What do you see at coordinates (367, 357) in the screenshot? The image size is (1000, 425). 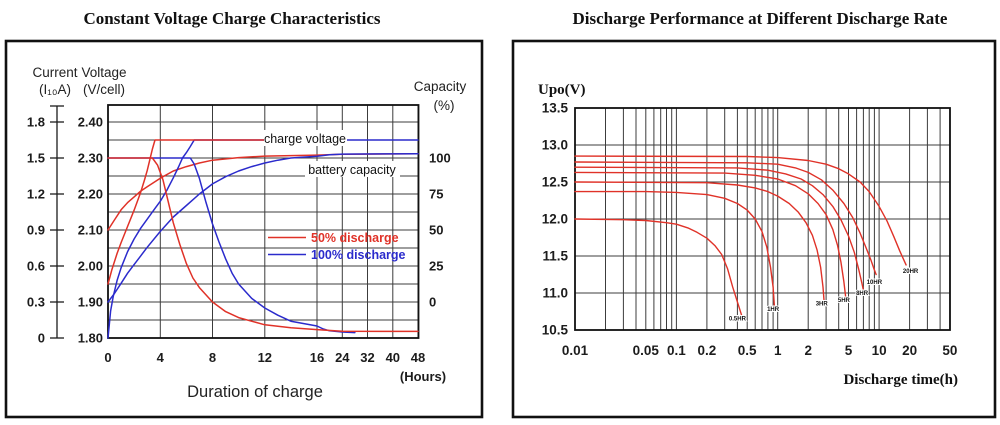 I see `left-x-tick-label: 32` at bounding box center [367, 357].